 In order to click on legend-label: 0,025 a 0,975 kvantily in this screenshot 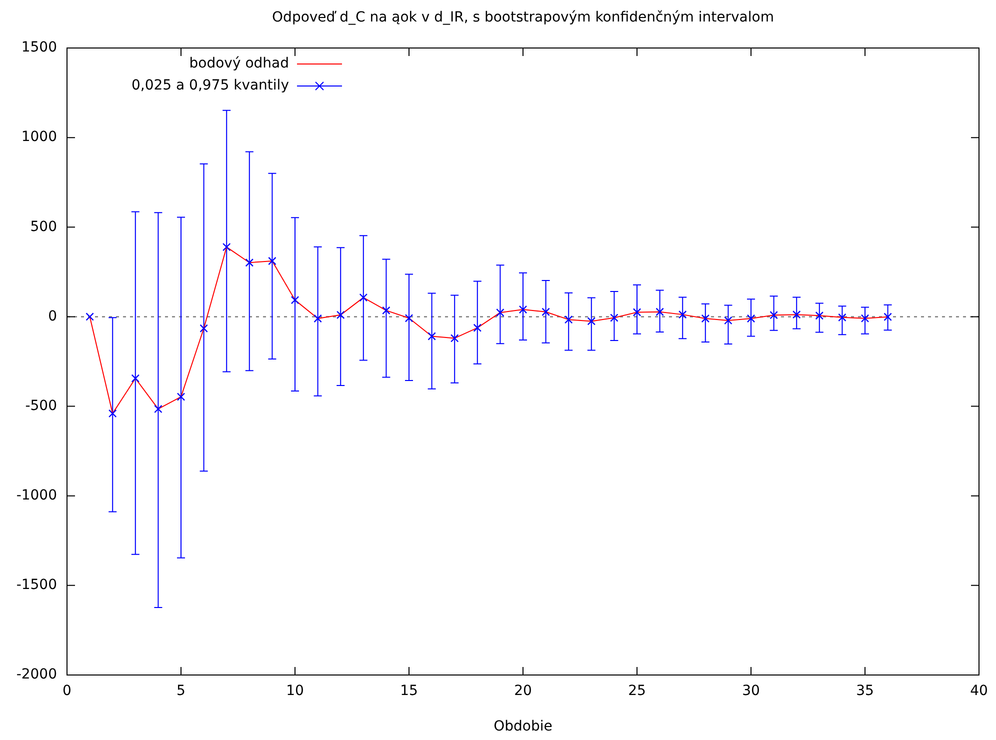, I will do `click(210, 86)`.